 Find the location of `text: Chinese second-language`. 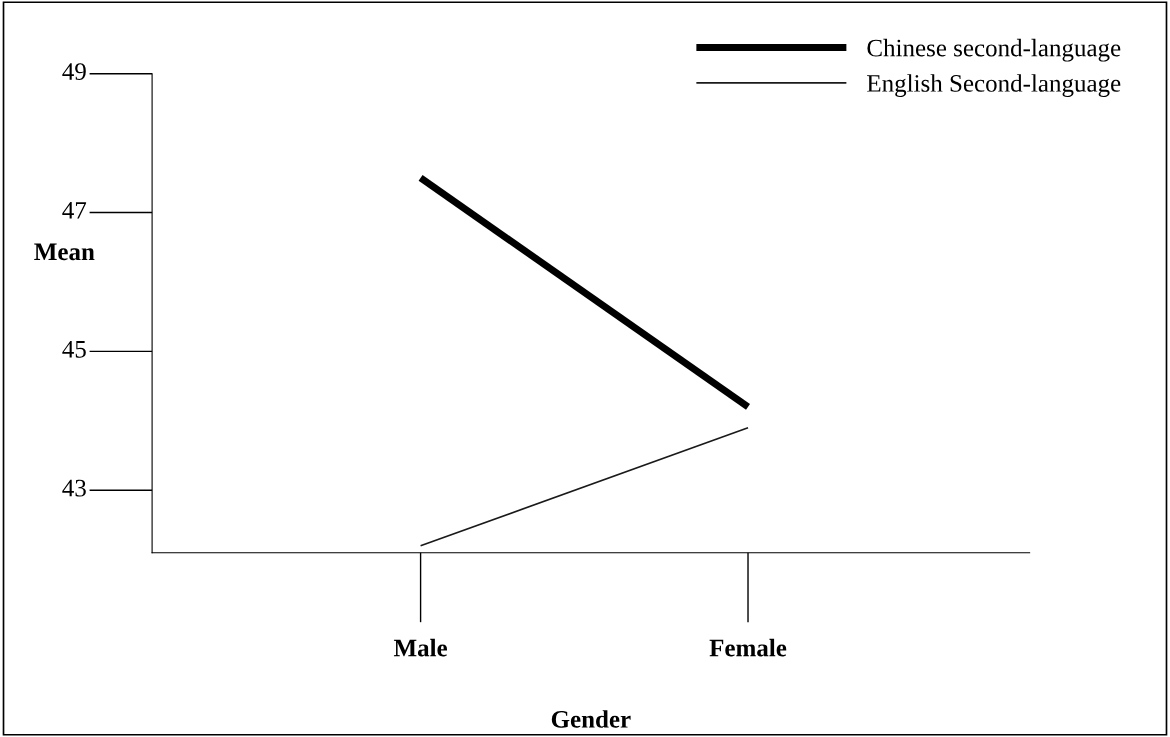

text: Chinese second-language is located at coordinates (994, 50).